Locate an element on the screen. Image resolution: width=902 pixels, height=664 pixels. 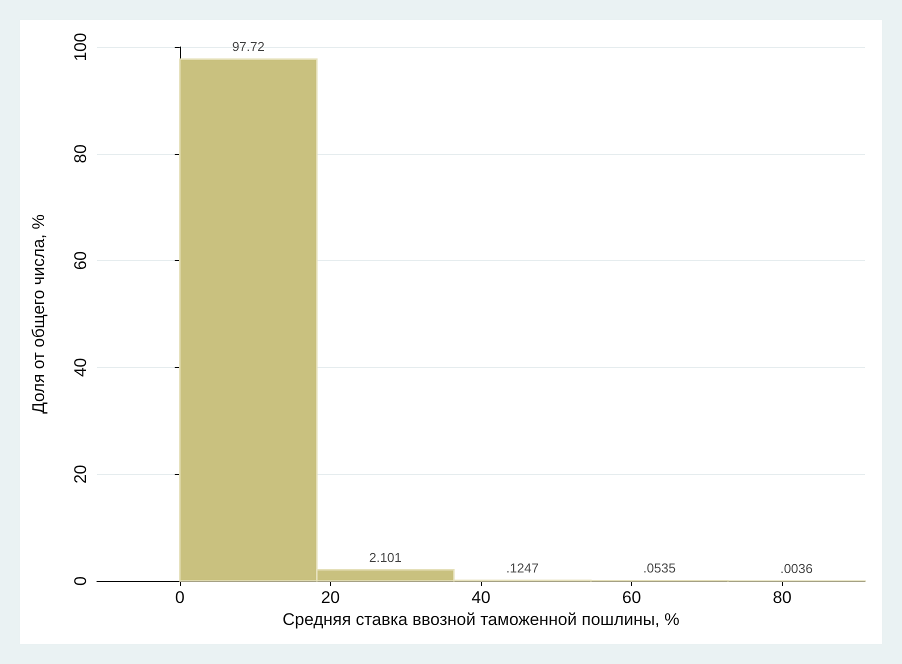
x-axis-title: Средняя ставка ввозной таможенной пошлины, % is located at coordinates (481, 619).